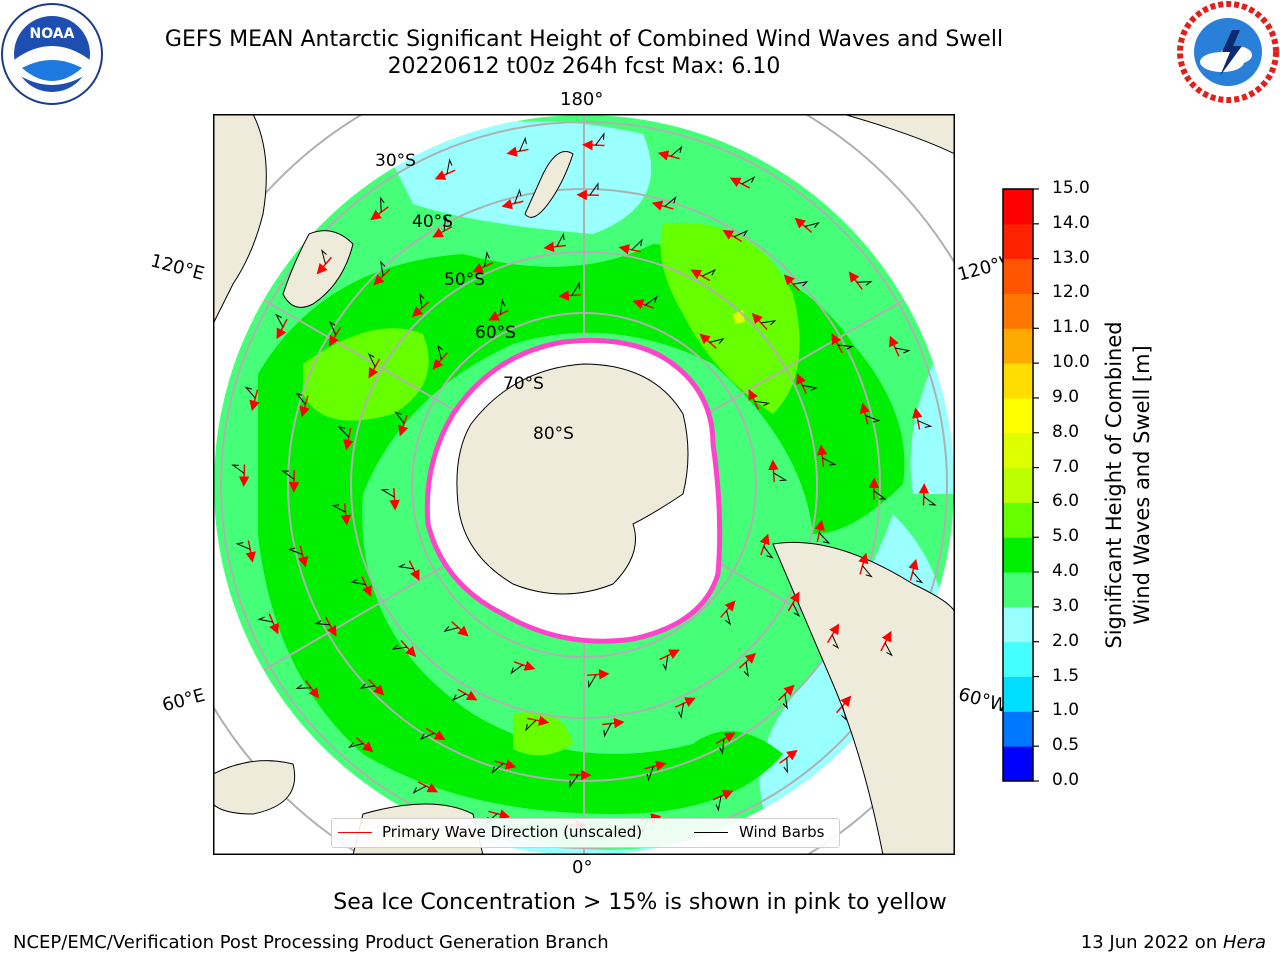 Image resolution: width=1280 pixels, height=960 pixels. I want to click on colorbar-tick-label: 1.0, so click(1066, 710).